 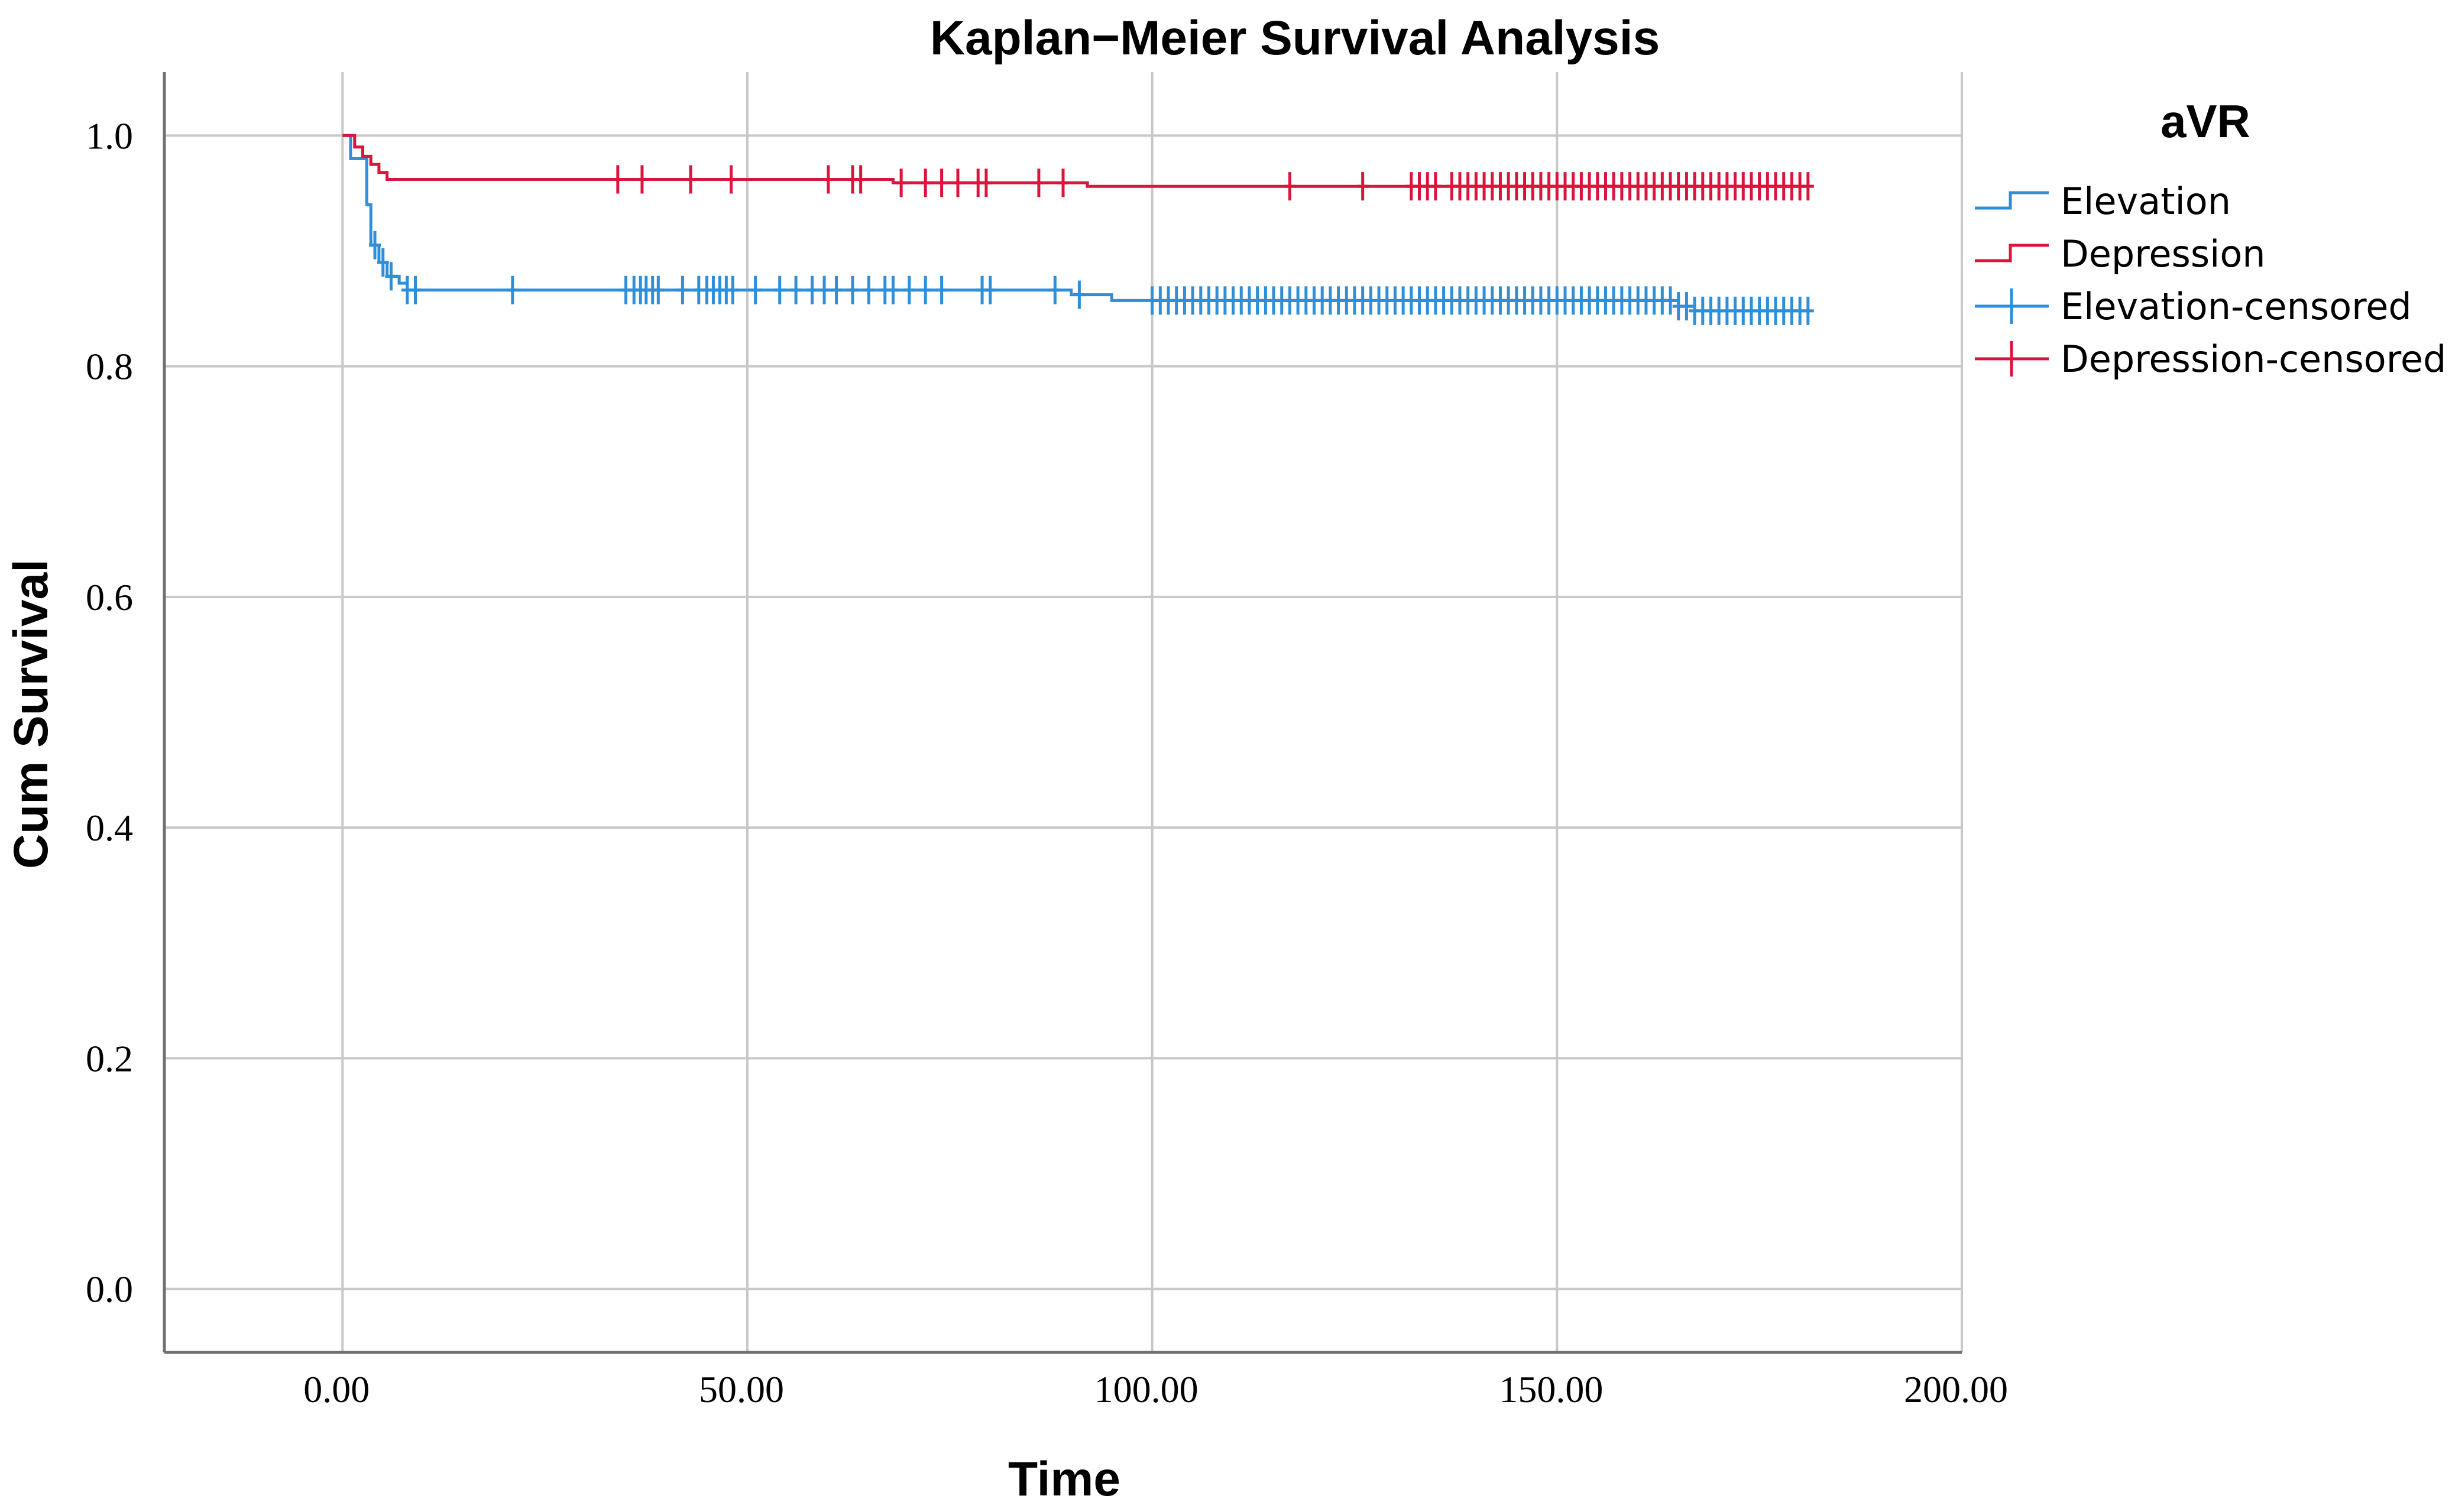 I want to click on legend-label: Depression, so click(x=2163, y=253).